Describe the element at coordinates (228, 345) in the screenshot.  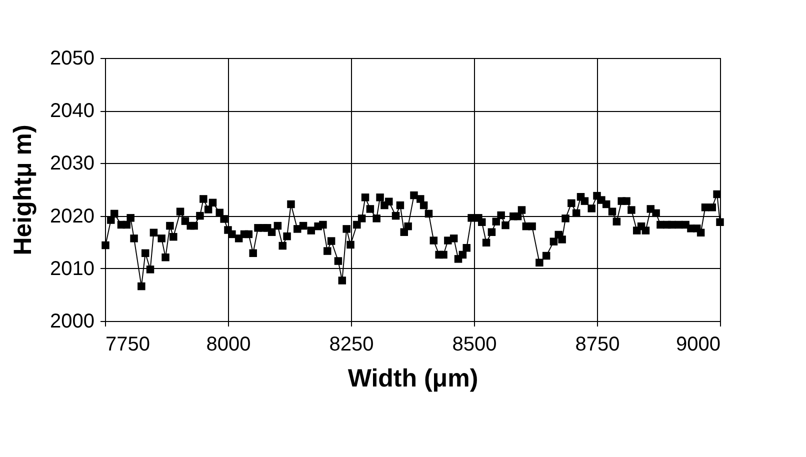
I see `x-tick-label: 8000` at that location.